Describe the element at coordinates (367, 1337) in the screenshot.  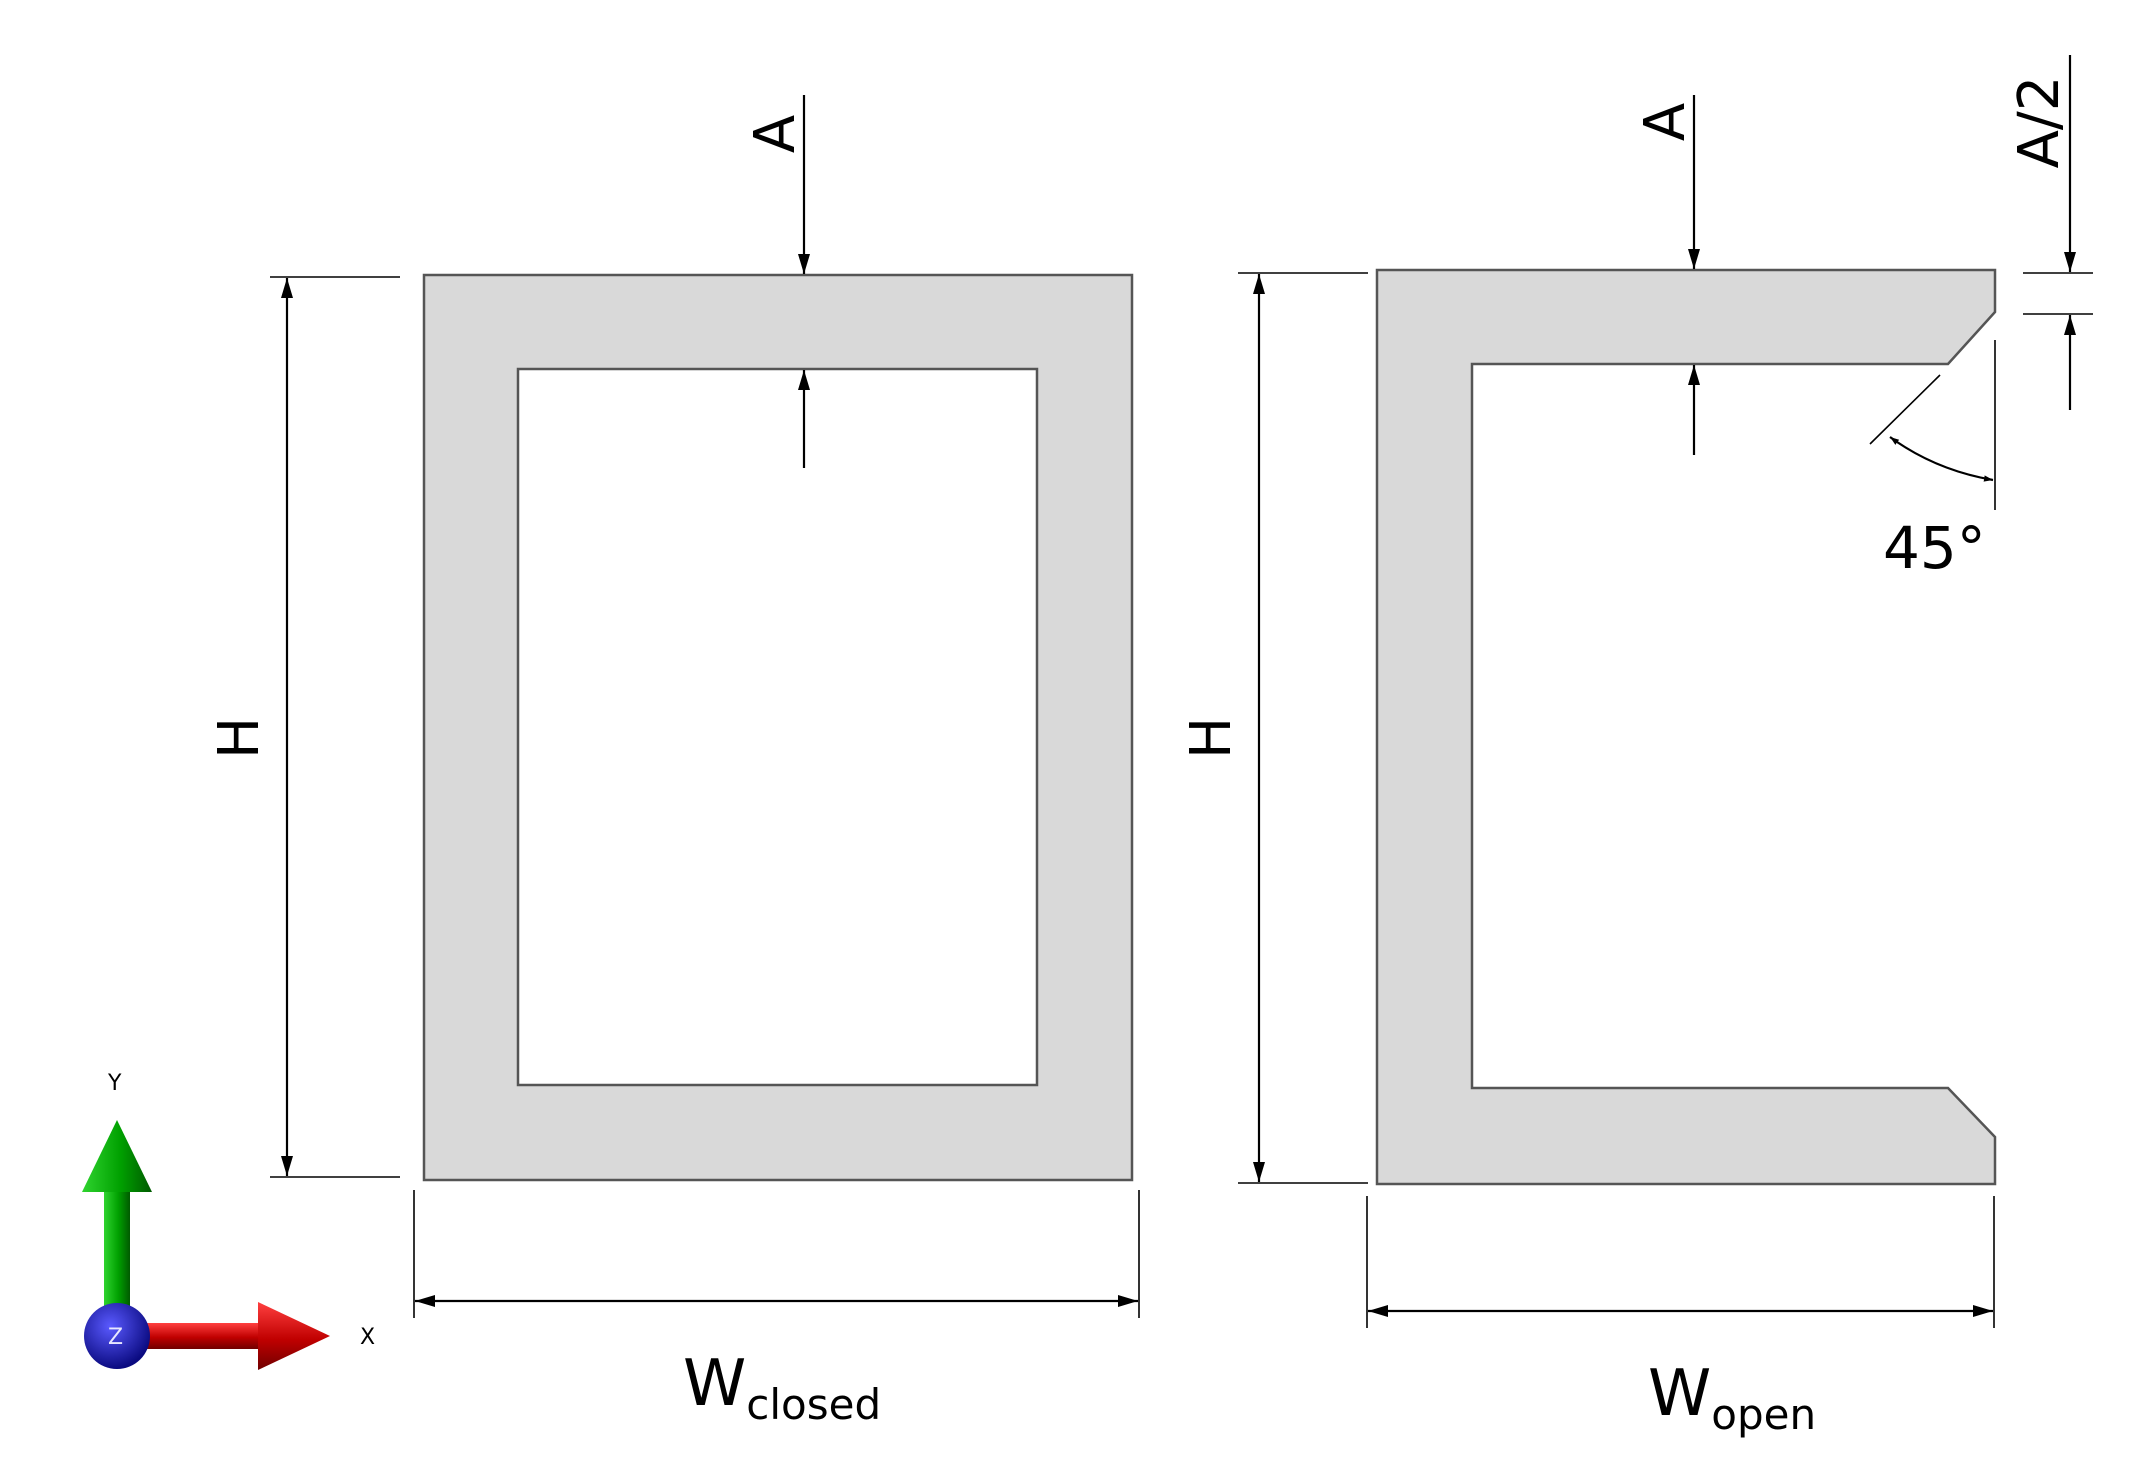
I see `x-axis-label: X` at that location.